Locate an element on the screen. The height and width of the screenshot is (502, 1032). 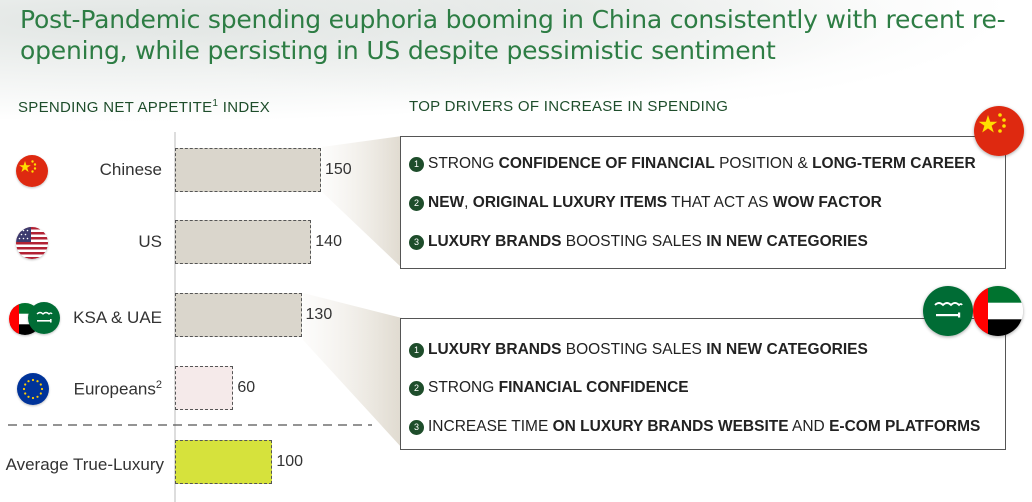
driver-text-segment: POSITION & is located at coordinates (763, 163).